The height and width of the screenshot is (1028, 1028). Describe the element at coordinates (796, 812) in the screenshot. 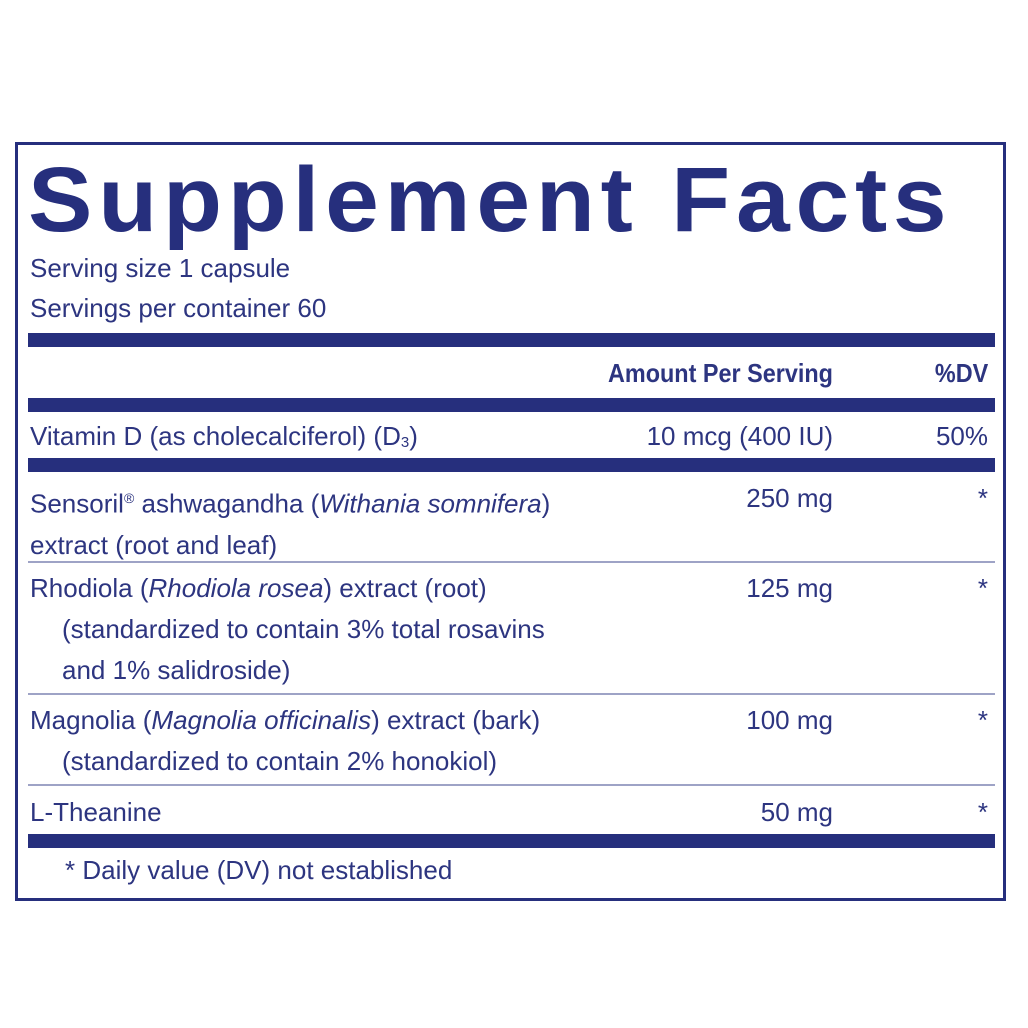

I see `row-amount: 50 mg` at that location.